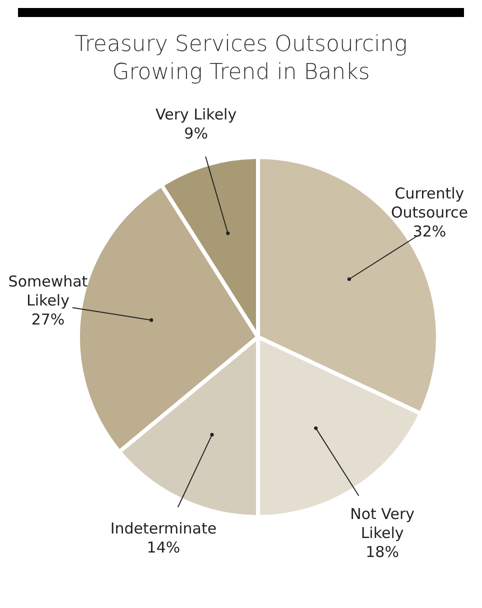 This screenshot has width=482, height=608. Describe the element at coordinates (429, 203) in the screenshot. I see `slice-label: Currently Outsource` at that location.